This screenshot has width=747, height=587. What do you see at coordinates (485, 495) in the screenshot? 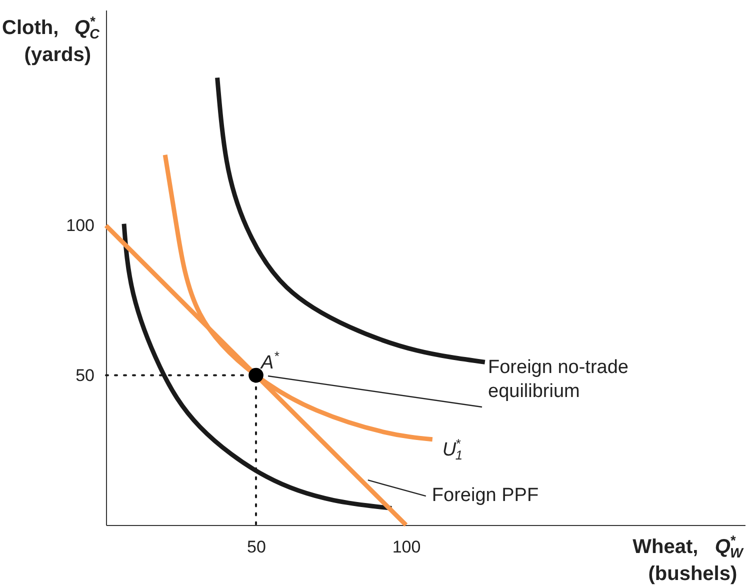
I see `annotation: Foreign PPF` at bounding box center [485, 495].